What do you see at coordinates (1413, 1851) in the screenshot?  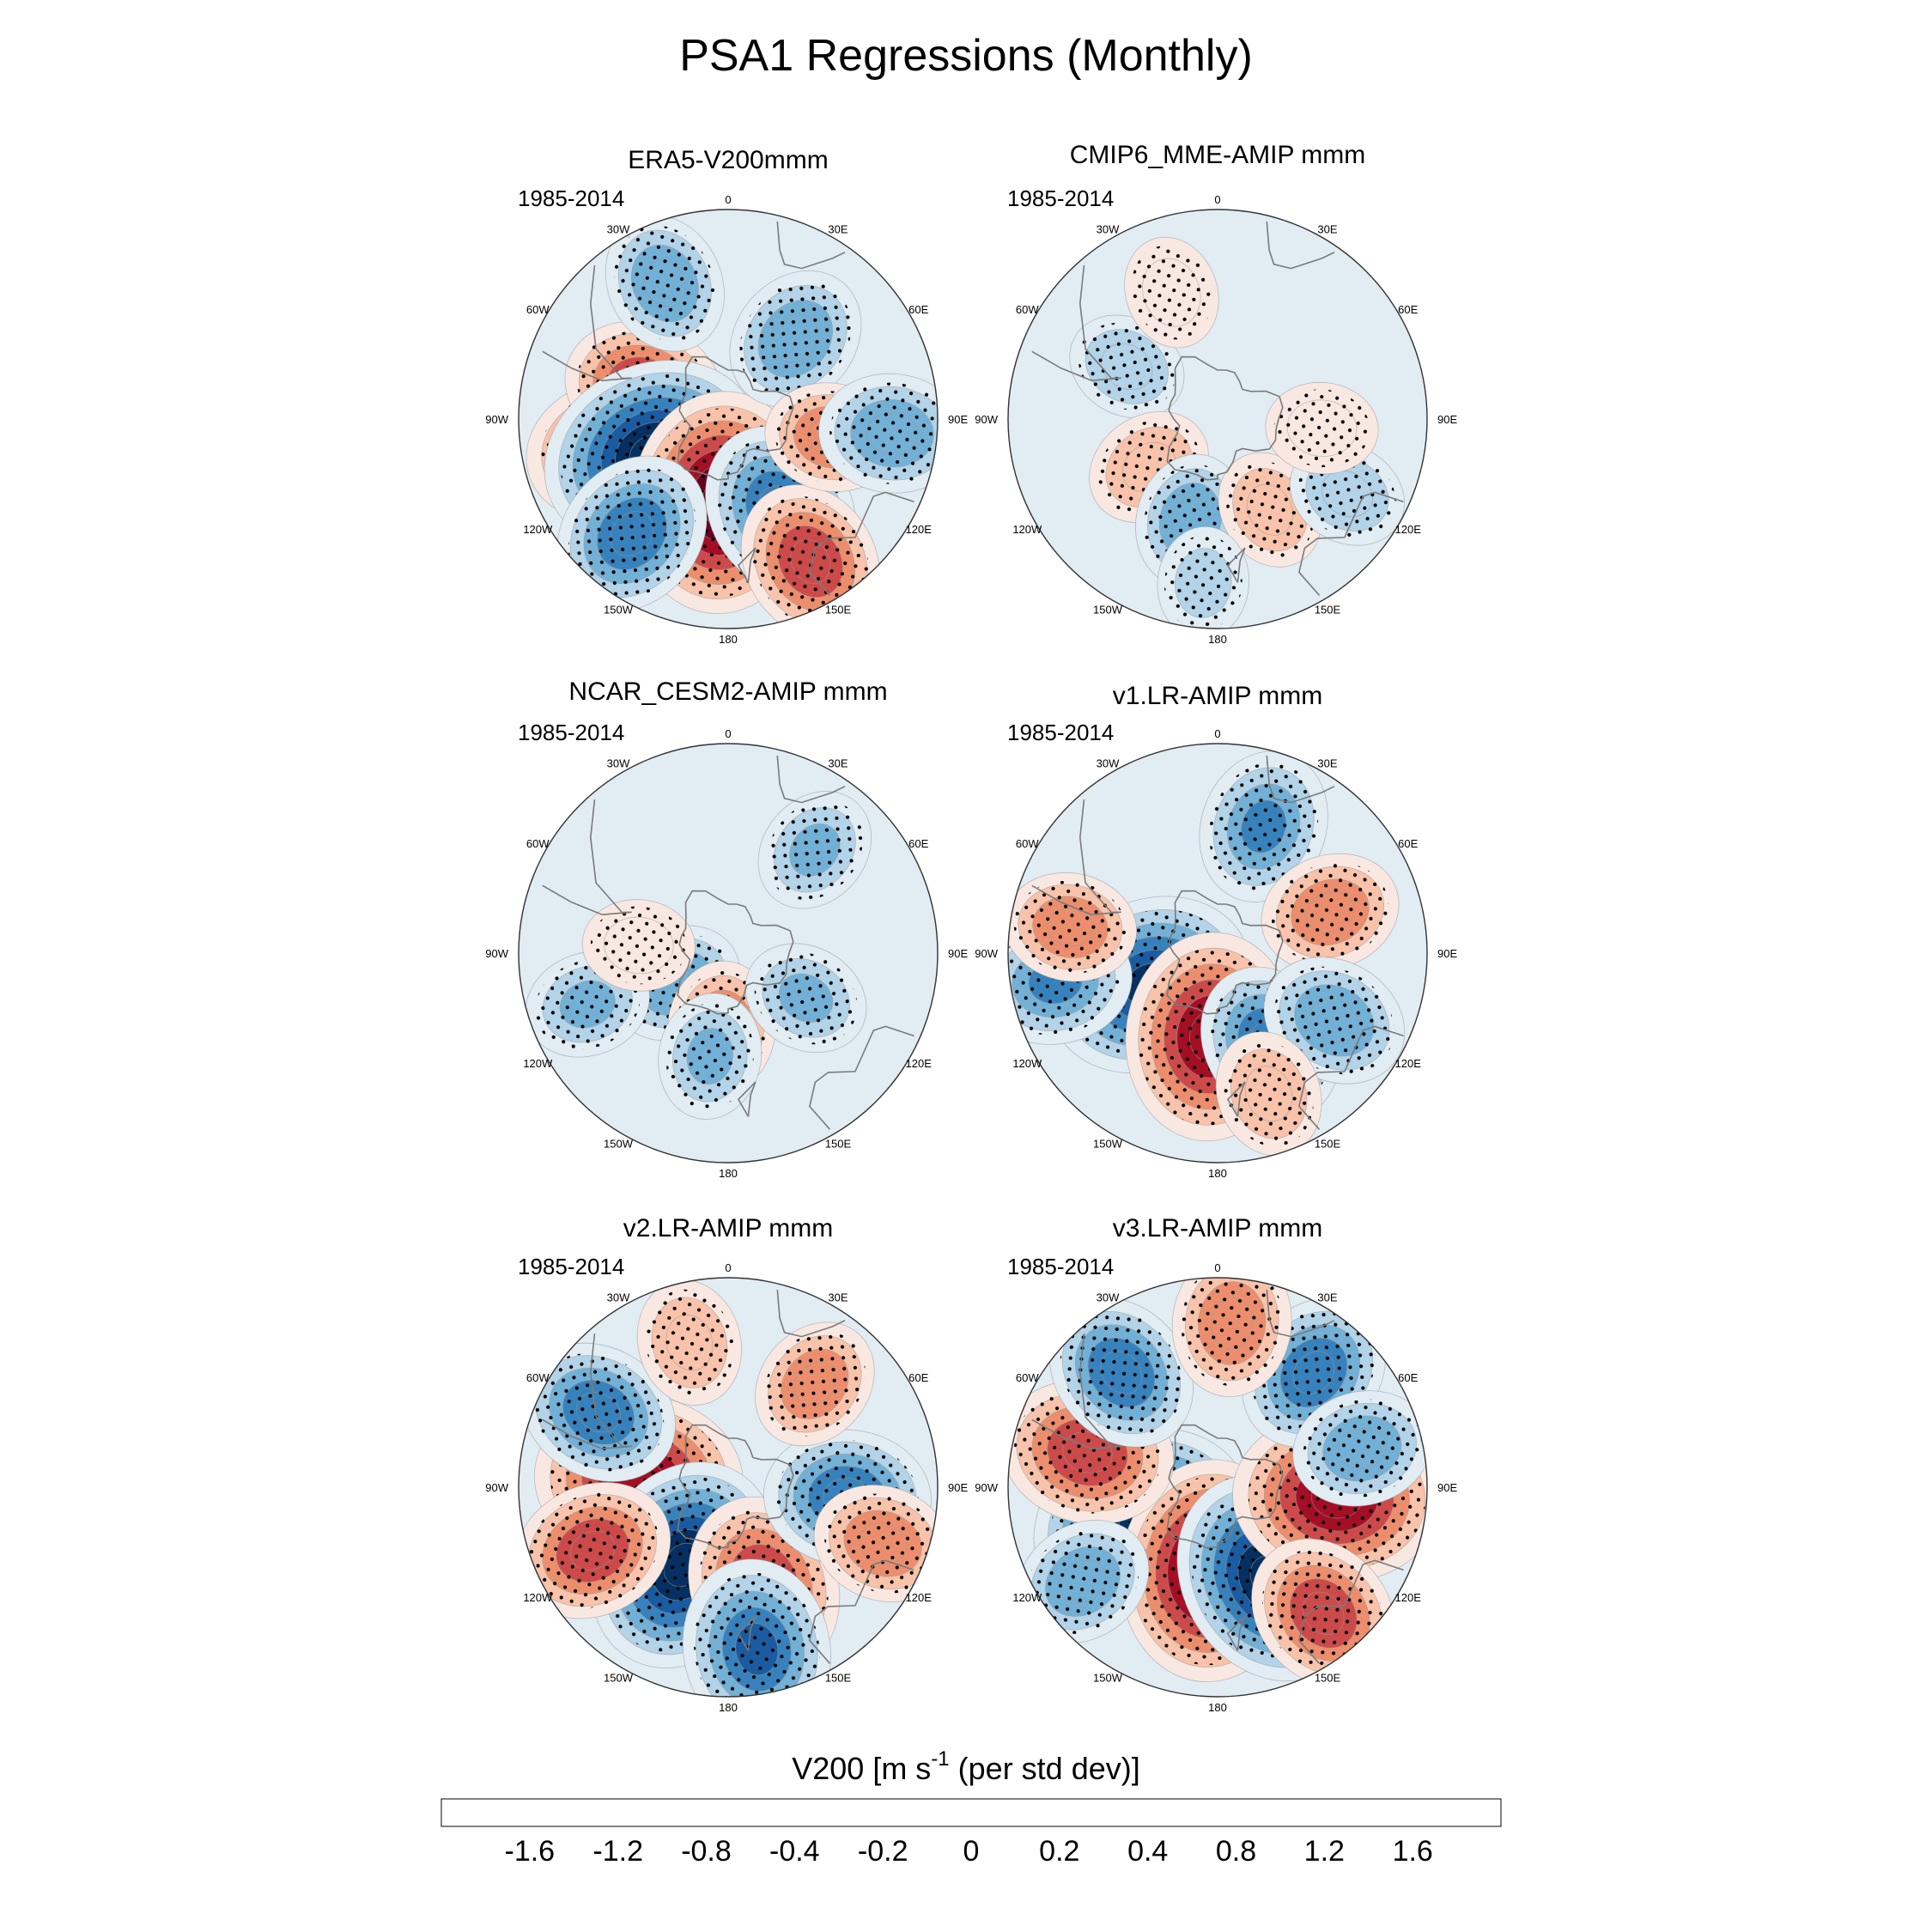 I see `colorbar-tick-label: 1.6` at bounding box center [1413, 1851].